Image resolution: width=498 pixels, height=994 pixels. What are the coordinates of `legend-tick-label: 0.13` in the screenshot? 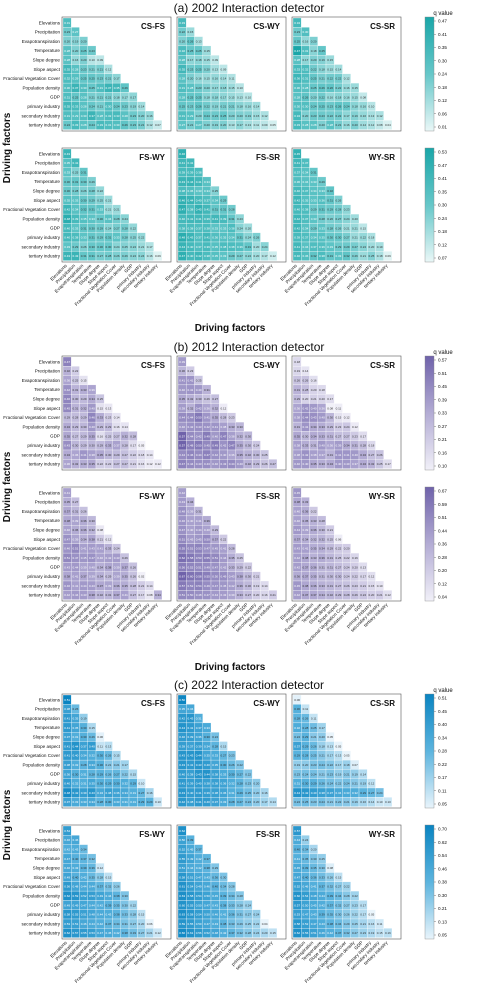 It's located at (442, 921).